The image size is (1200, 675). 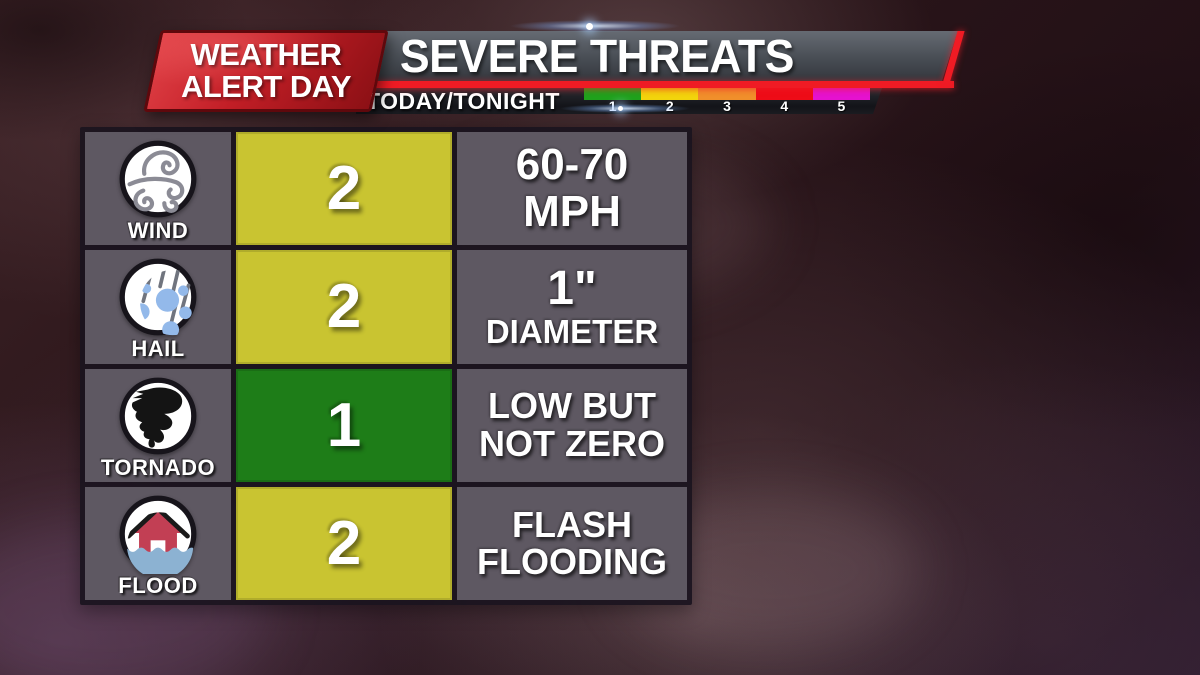 I want to click on hail-icon, so click(x=158, y=297).